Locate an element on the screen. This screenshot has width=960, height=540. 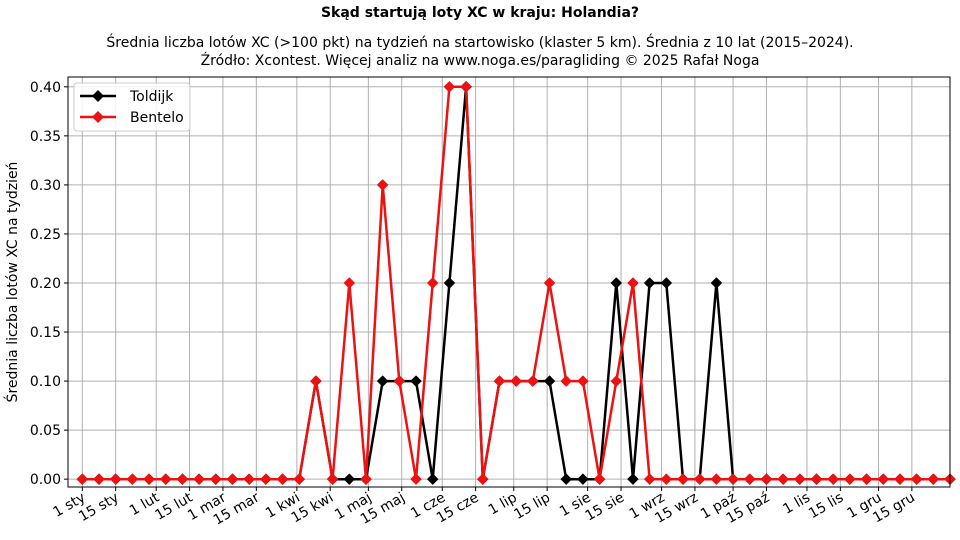
y-tick-label: 0.00 is located at coordinates (45, 480).